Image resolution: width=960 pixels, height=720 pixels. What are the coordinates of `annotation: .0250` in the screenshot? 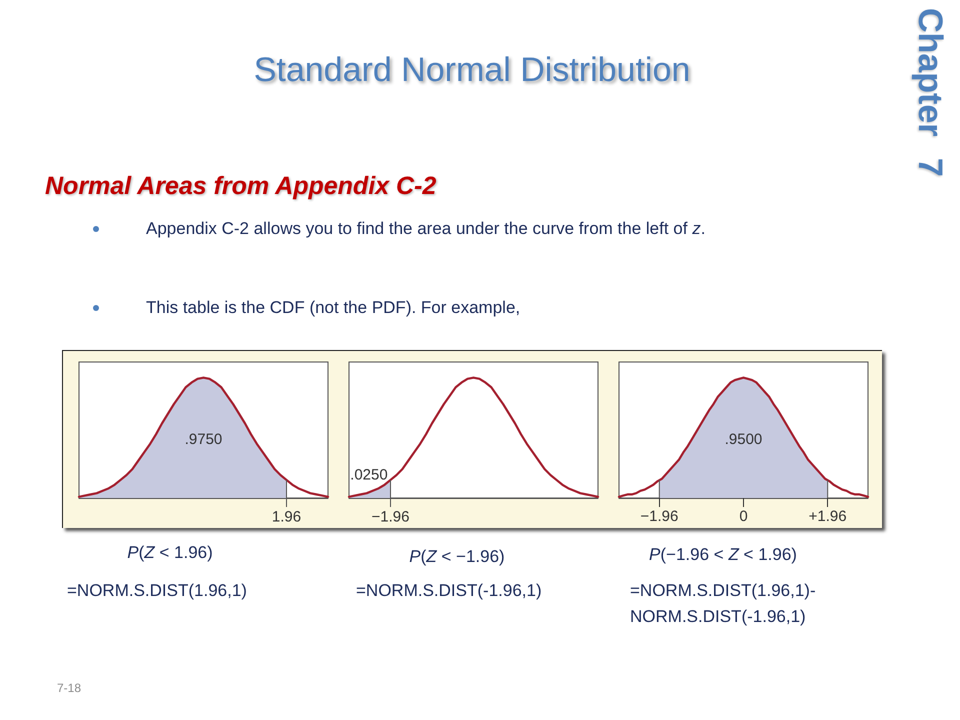 It's located at (369, 475).